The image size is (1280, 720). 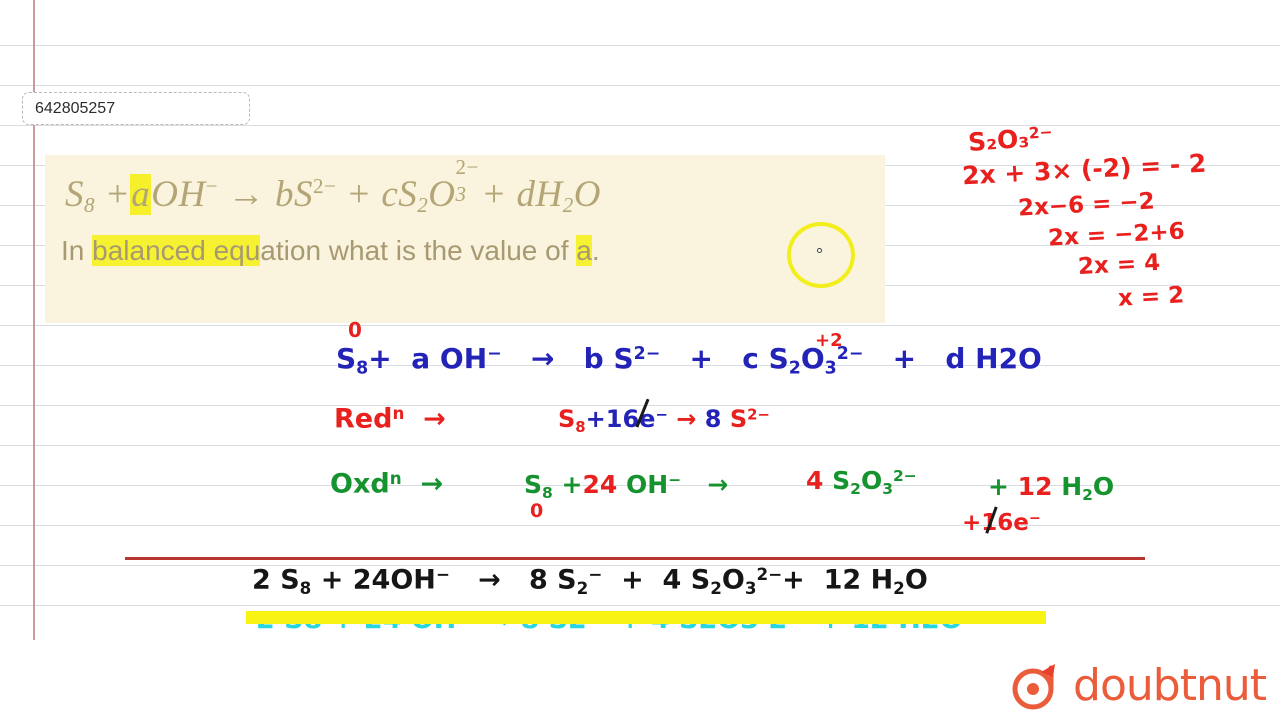 What do you see at coordinates (905, 475) in the screenshot?
I see `oxd-product-charge: 2−` at bounding box center [905, 475].